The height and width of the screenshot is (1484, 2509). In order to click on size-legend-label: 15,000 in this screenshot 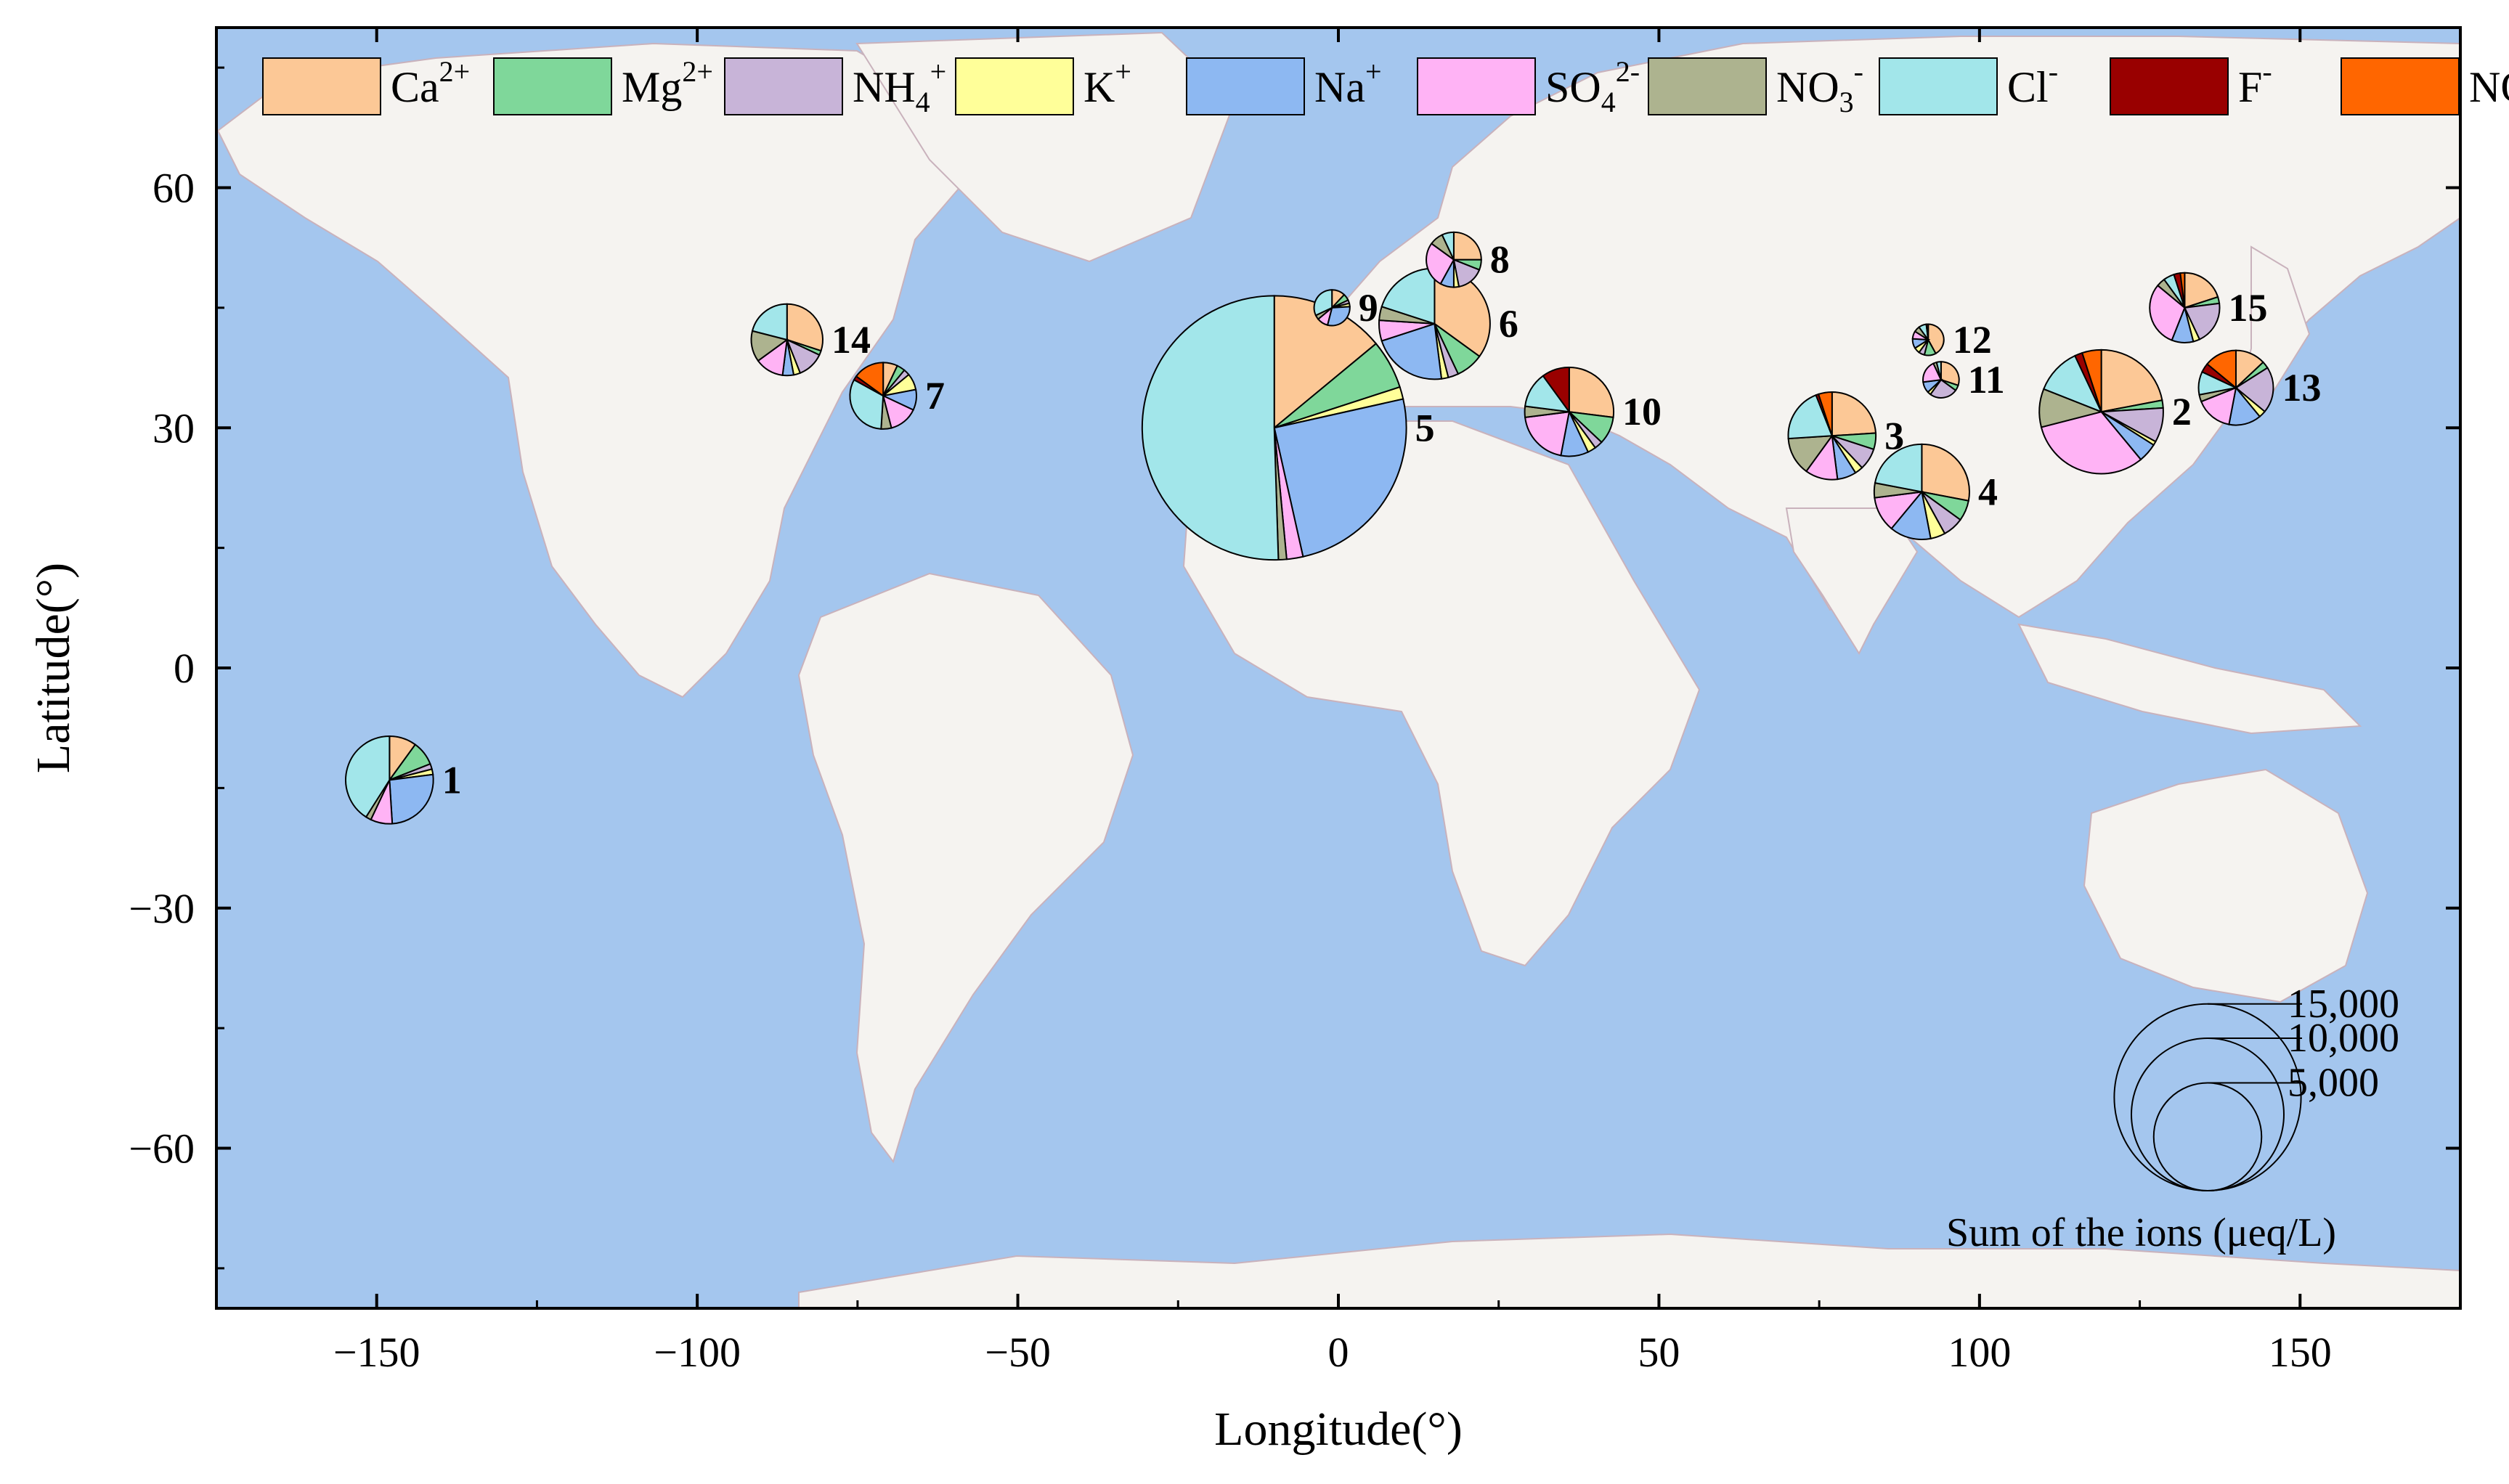, I will do `click(2343, 1004)`.